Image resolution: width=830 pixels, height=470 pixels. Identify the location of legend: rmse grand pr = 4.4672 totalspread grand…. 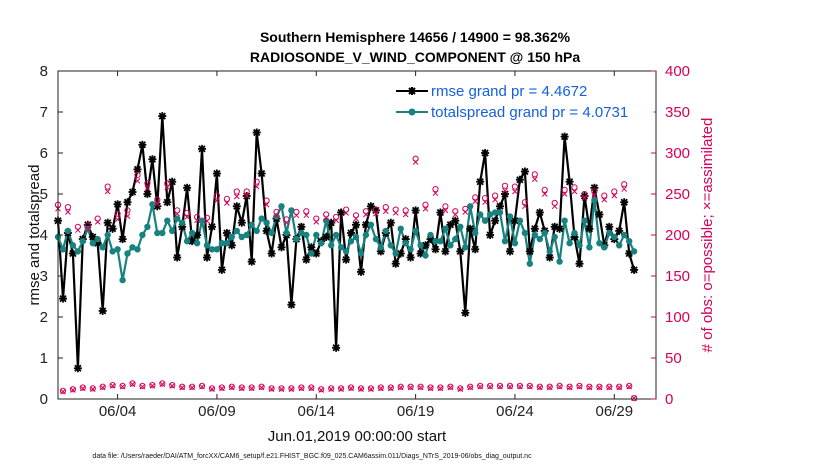
(523, 101).